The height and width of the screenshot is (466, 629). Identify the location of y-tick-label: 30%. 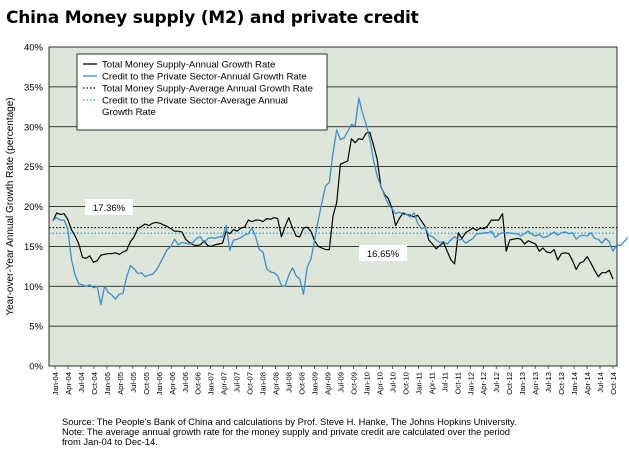
(34, 127).